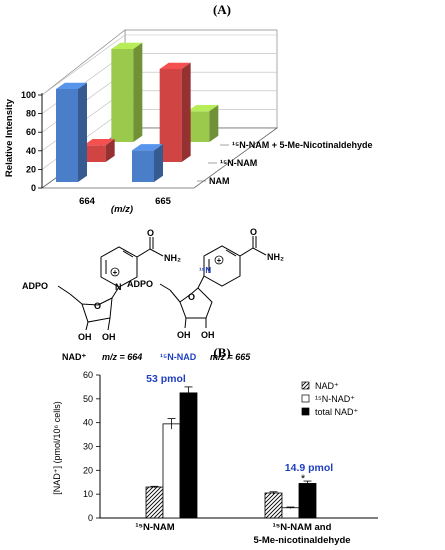 This screenshot has height=550, width=445. What do you see at coordinates (32, 141) in the screenshot?
I see `chart-a-y-ticks: 0 20 40 60 80 100` at bounding box center [32, 141].